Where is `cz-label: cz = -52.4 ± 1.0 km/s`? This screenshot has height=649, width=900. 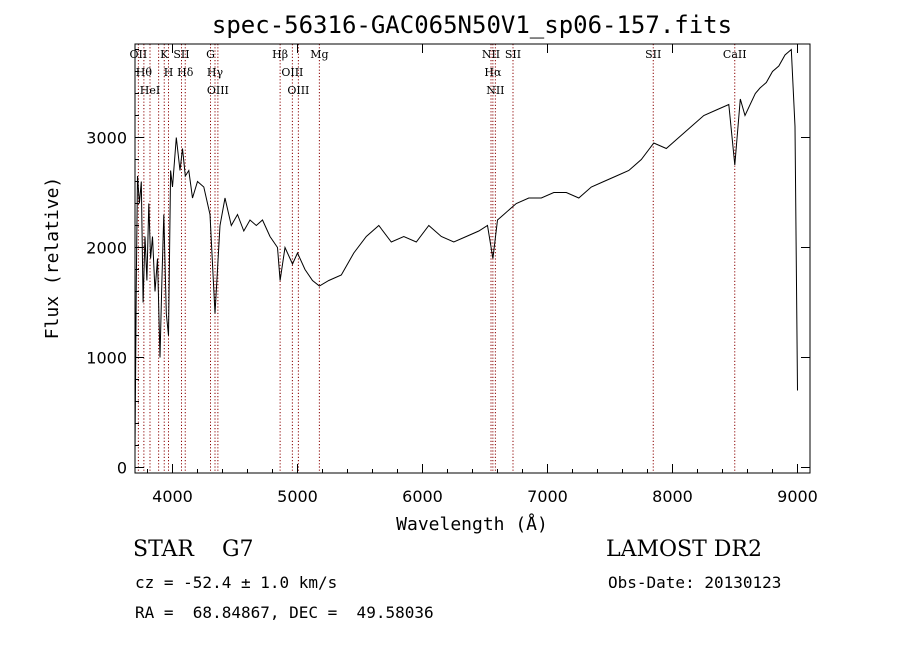 cz-label: cz = -52.4 ± 1.0 km/s is located at coordinates (236, 582).